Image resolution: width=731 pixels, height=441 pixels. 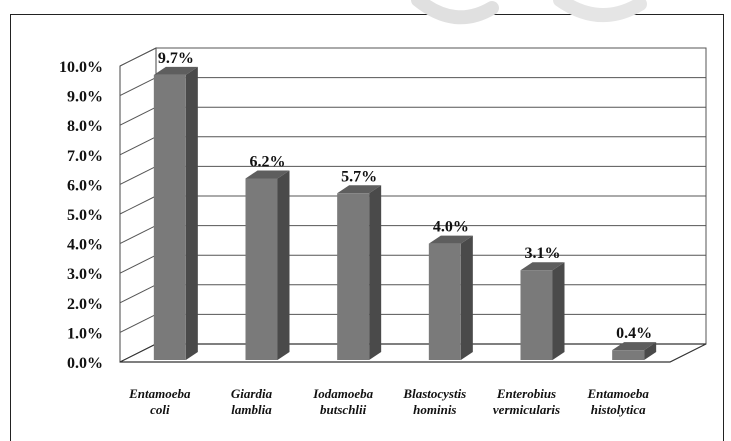 What do you see at coordinates (434, 393) in the screenshot?
I see `x-category-line: Blastocystis` at bounding box center [434, 393].